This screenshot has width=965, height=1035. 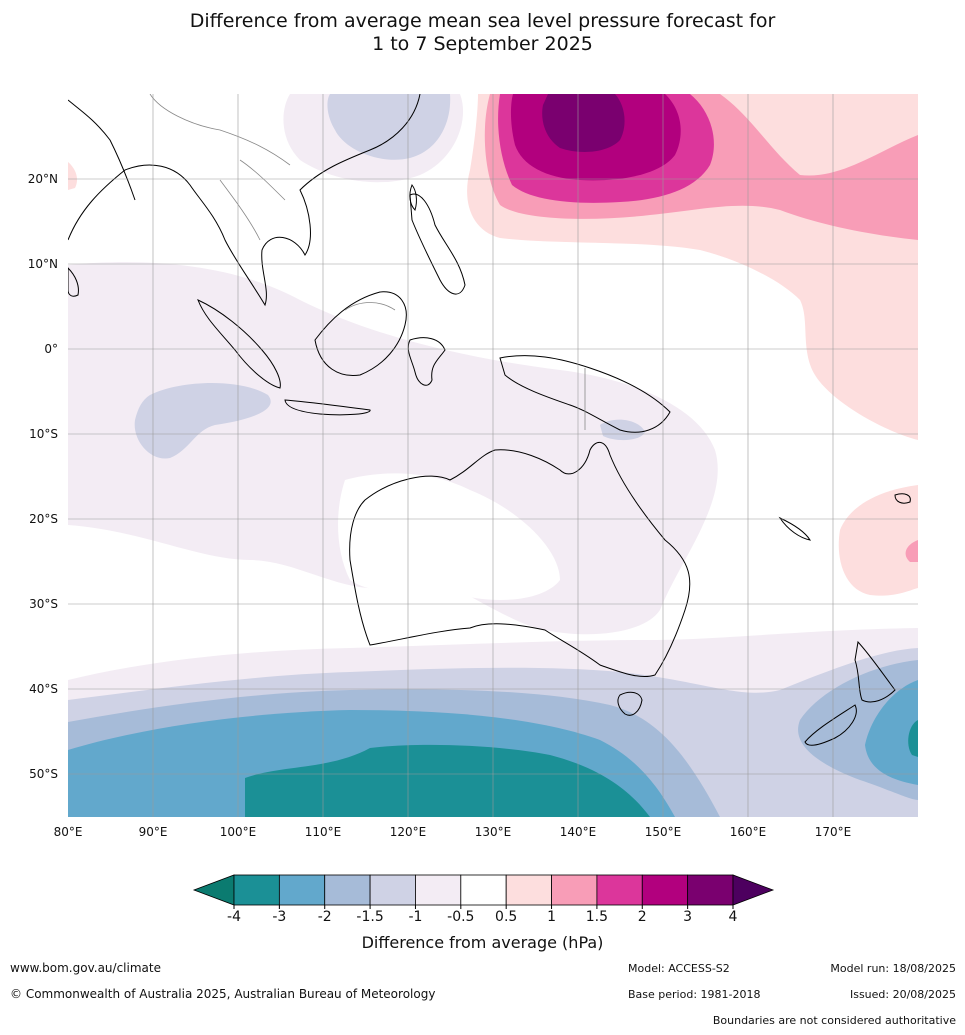 What do you see at coordinates (902, 498) in the screenshot?
I see `coastline-vanuatu-fiji` at bounding box center [902, 498].